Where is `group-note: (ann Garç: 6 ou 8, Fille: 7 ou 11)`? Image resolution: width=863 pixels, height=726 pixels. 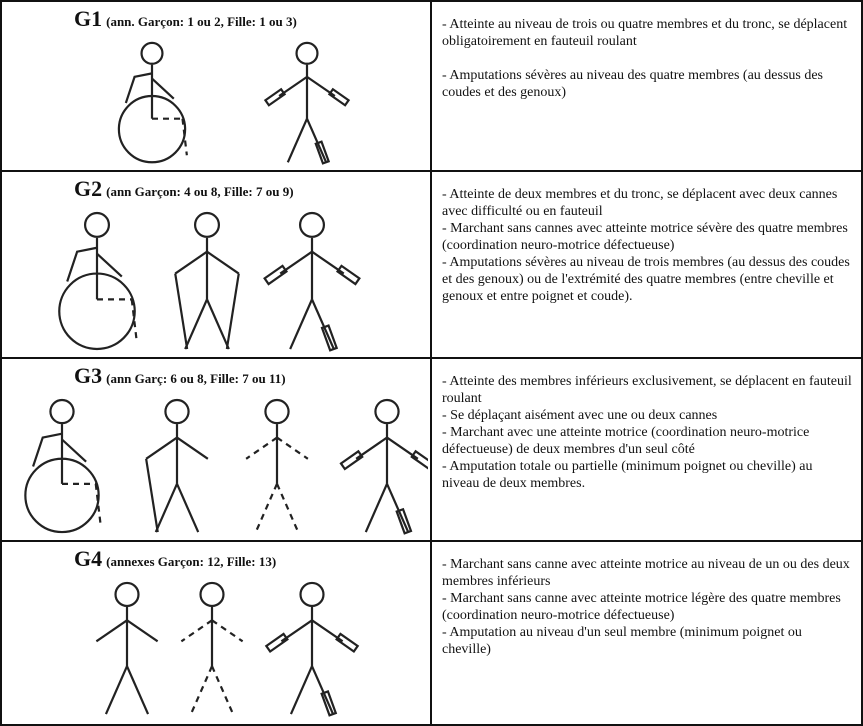 group-note: (ann Garç: 6 ou 8, Fille: 7 ou 11) is located at coordinates (196, 378).